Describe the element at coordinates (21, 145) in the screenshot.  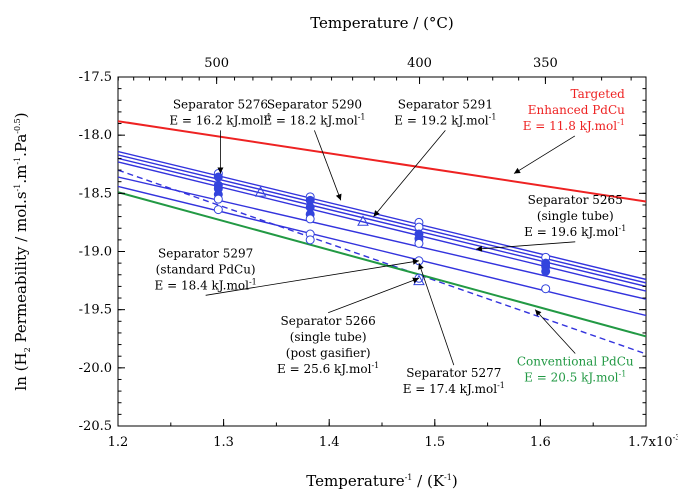
I see `y-title-part: .Pa` at that location.